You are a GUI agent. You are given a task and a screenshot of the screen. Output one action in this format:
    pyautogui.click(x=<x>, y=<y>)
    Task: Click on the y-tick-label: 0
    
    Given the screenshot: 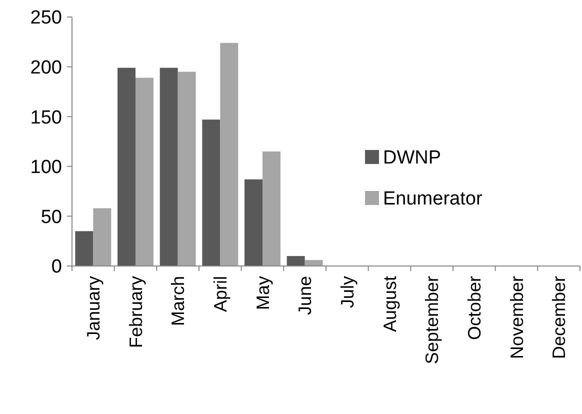 What is the action you would take?
    pyautogui.click(x=56, y=267)
    